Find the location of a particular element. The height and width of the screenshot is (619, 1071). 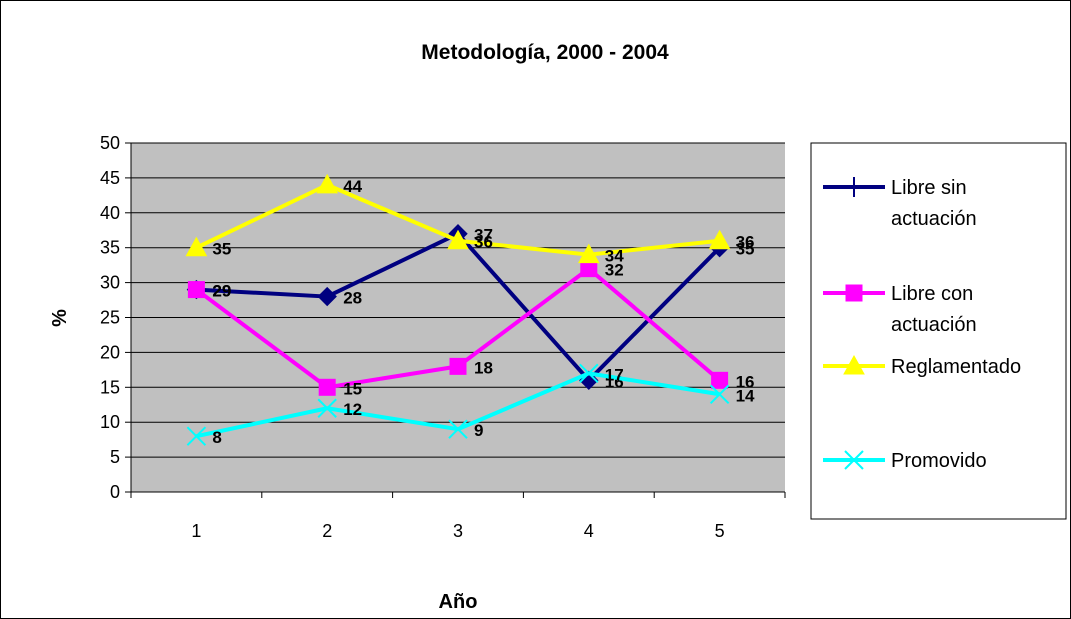

data-label: 32 is located at coordinates (614, 270).